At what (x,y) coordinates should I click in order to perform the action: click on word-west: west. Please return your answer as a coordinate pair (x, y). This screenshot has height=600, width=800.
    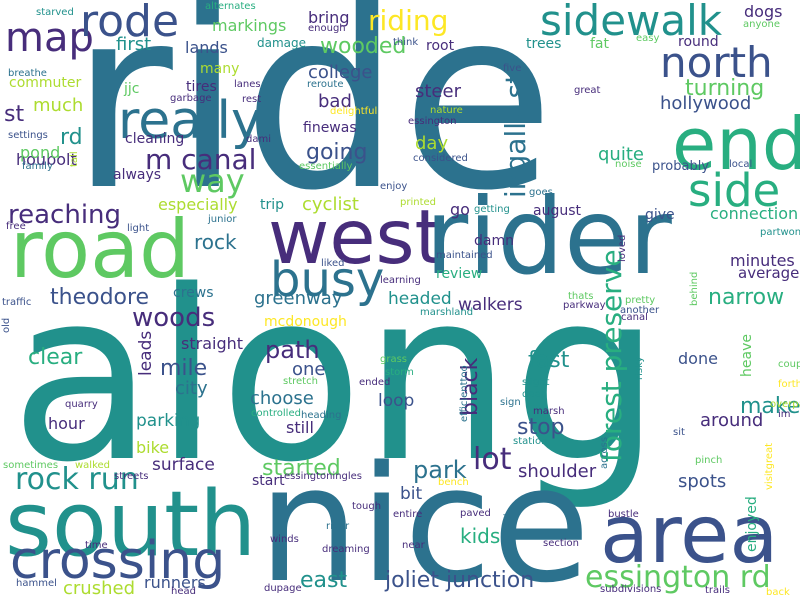
    Looking at the image, I should click on (356, 237).